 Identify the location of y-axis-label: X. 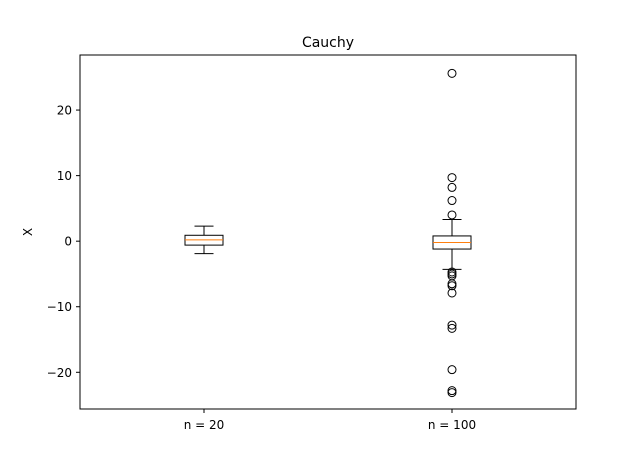
(28, 232).